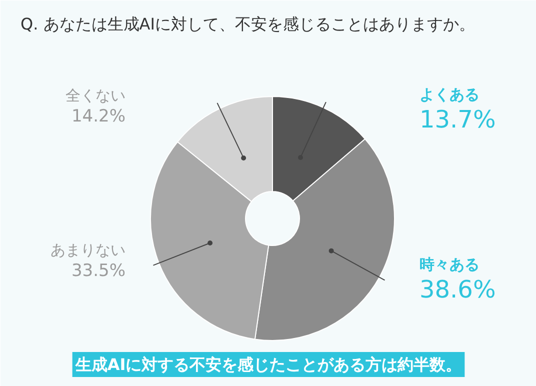  What do you see at coordinates (98, 271) in the screenshot?
I see `data-label: 33.5%` at bounding box center [98, 271].